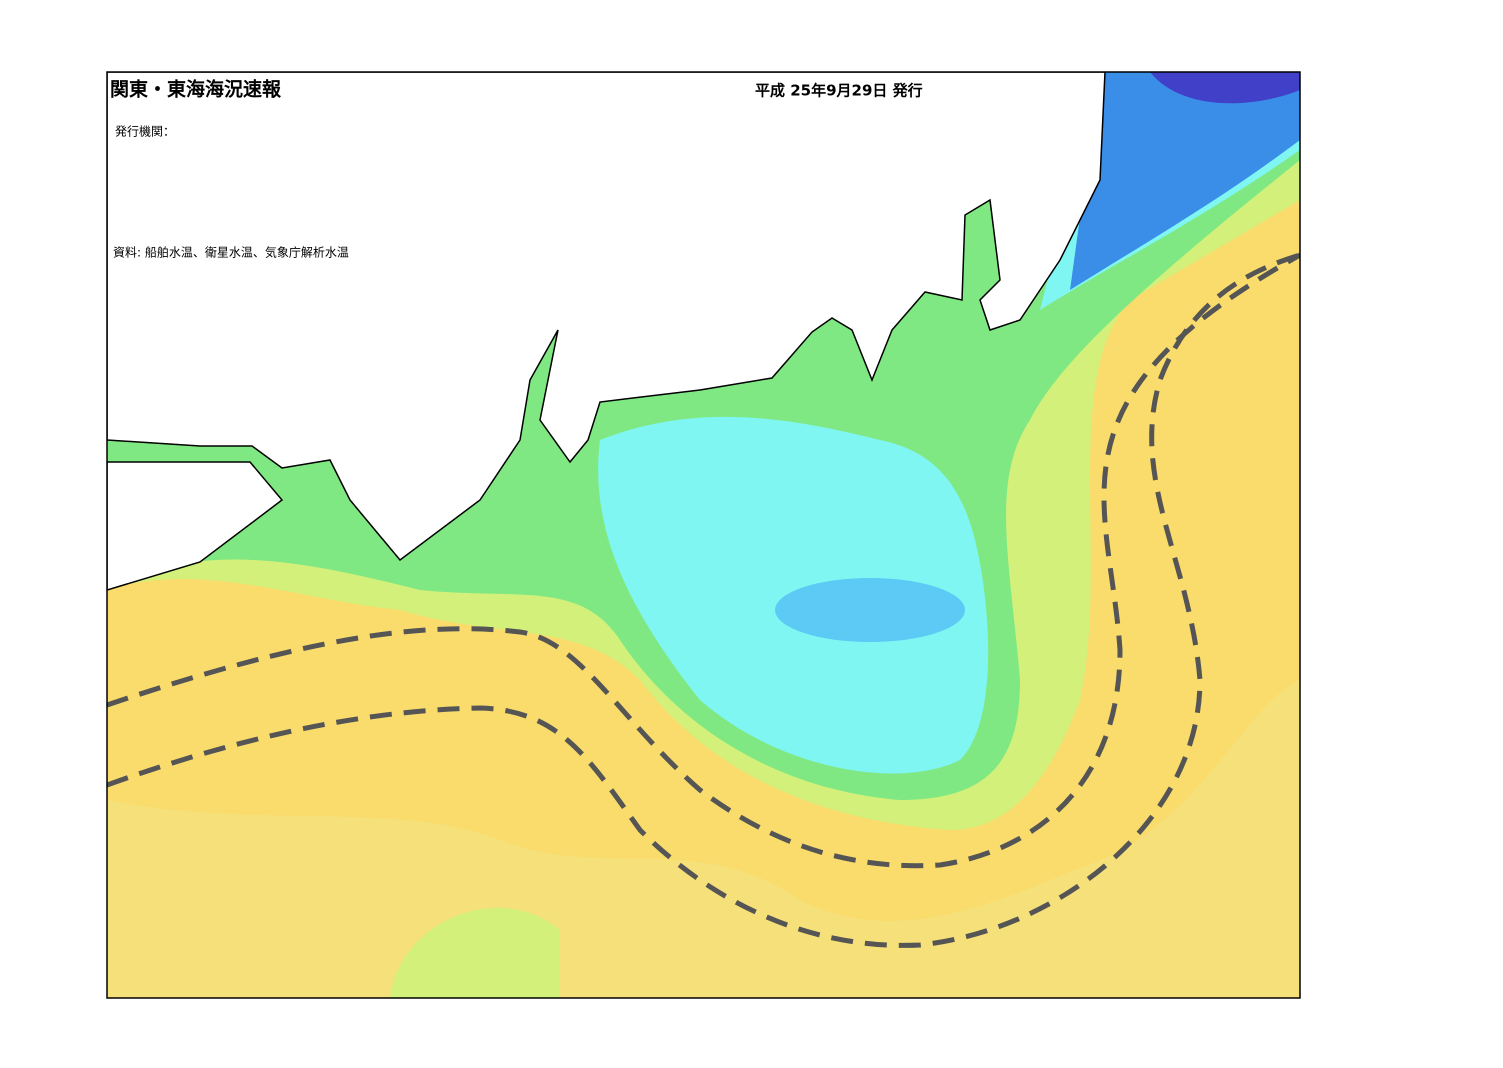  What do you see at coordinates (145, 131) in the screenshot?
I see `agencies-label: 発行機関：` at bounding box center [145, 131].